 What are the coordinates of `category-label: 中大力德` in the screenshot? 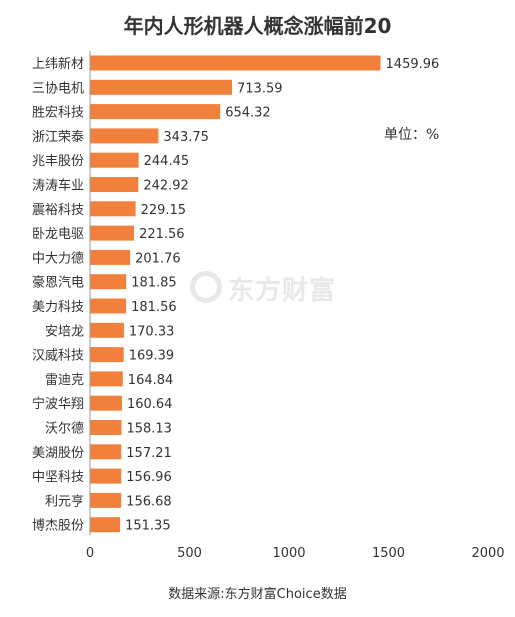 It's located at (58, 258).